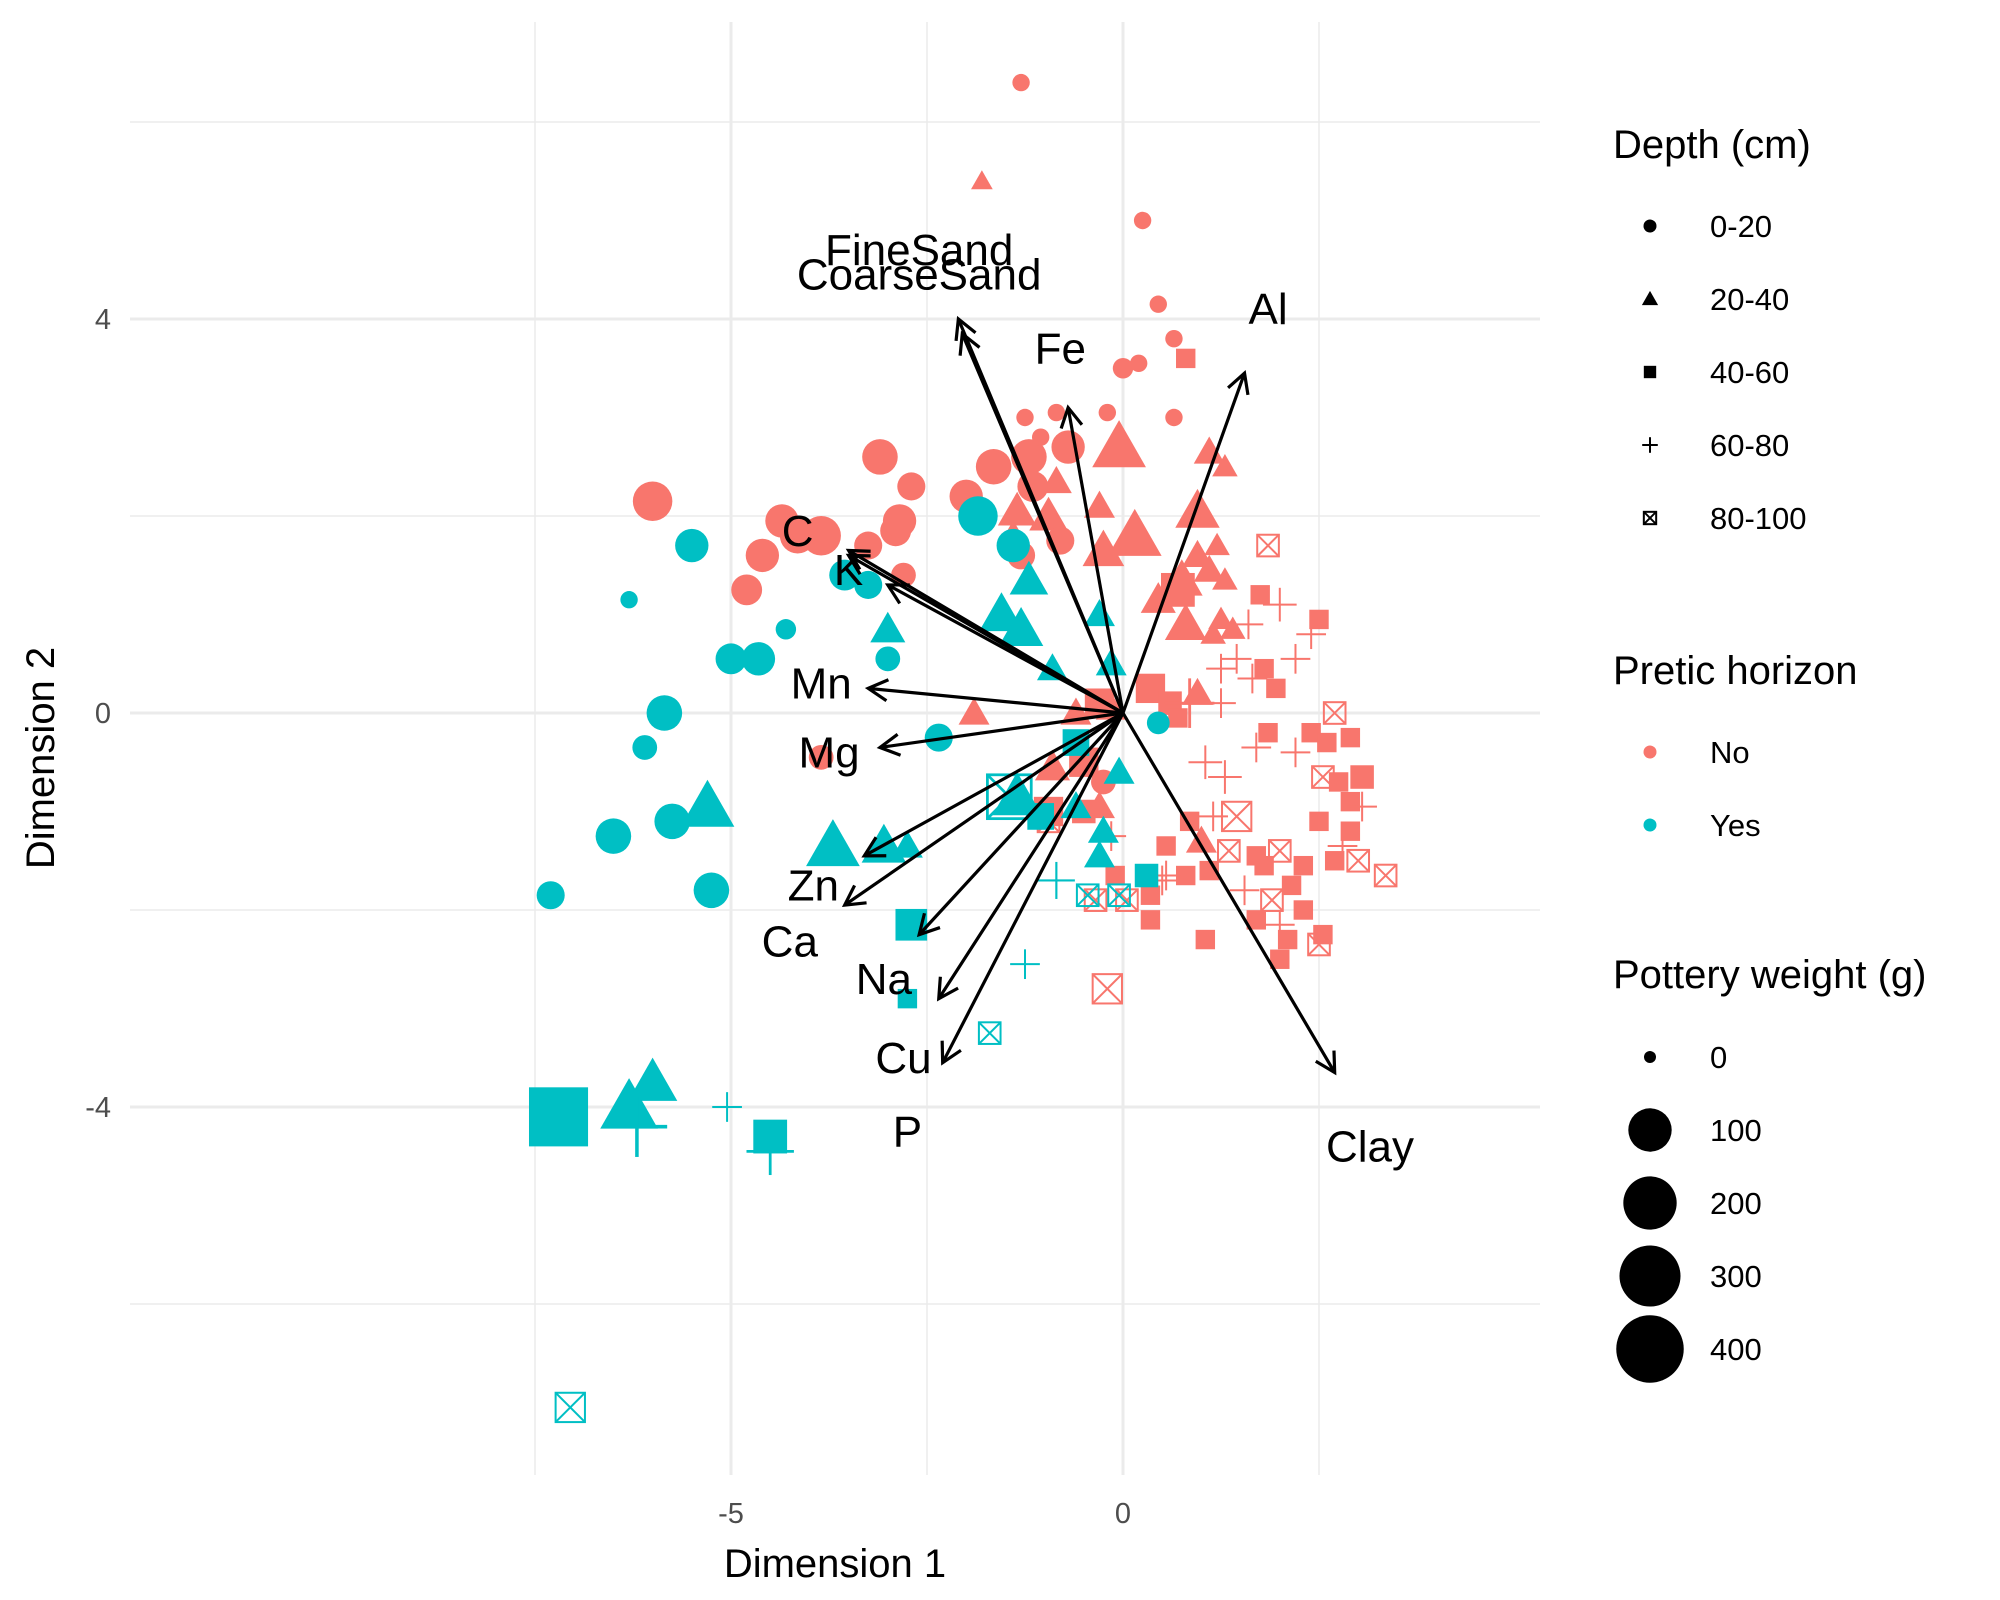 Image resolution: width=2000 pixels, height=1600 pixels. Describe the element at coordinates (1736, 1276) in the screenshot. I see `legend-label: 300` at that location.